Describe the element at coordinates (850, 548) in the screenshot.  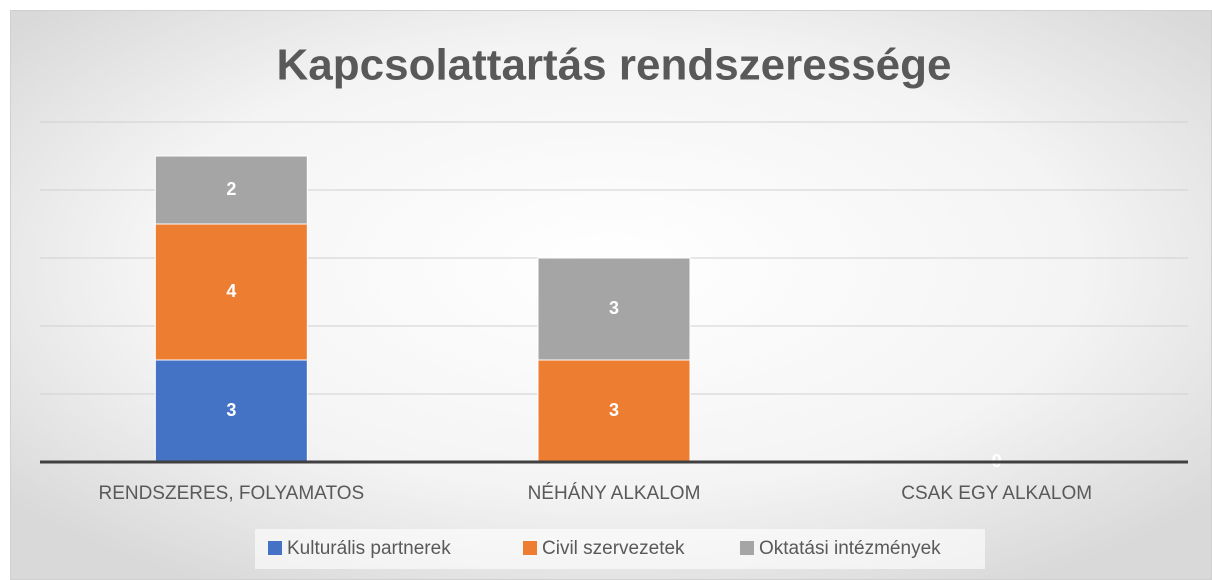
I see `legend-label: Oktatási intézmények` at that location.